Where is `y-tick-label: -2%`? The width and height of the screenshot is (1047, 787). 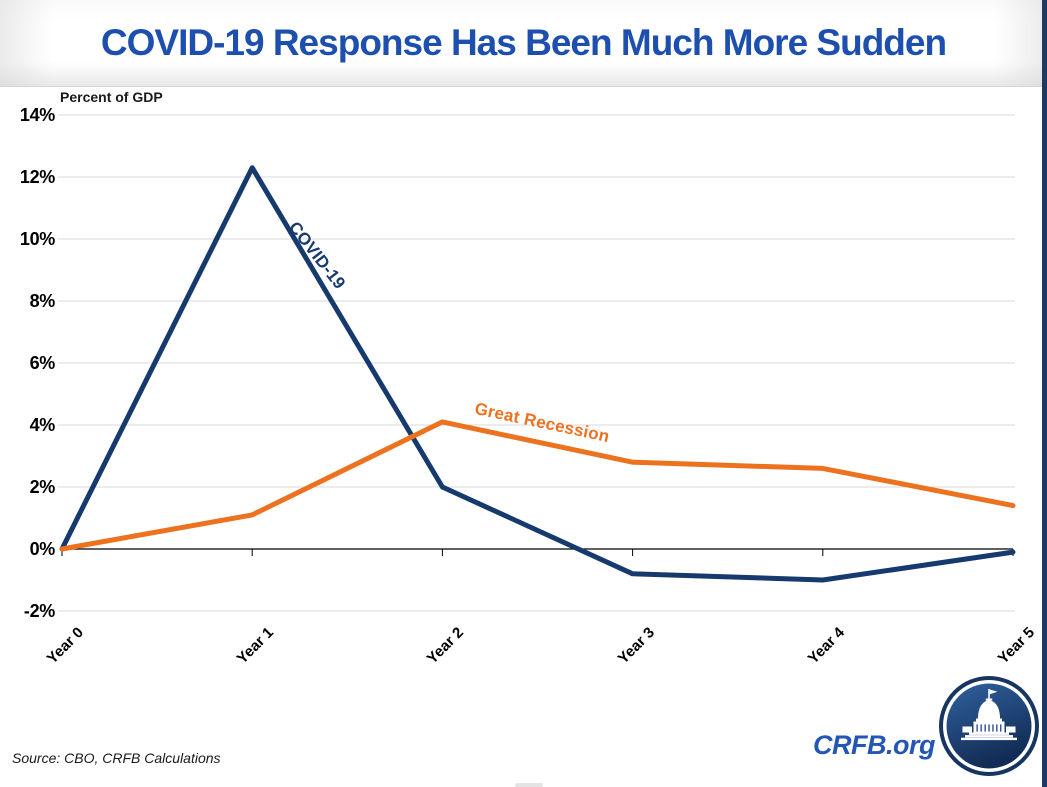 y-tick-label: -2% is located at coordinates (39, 611).